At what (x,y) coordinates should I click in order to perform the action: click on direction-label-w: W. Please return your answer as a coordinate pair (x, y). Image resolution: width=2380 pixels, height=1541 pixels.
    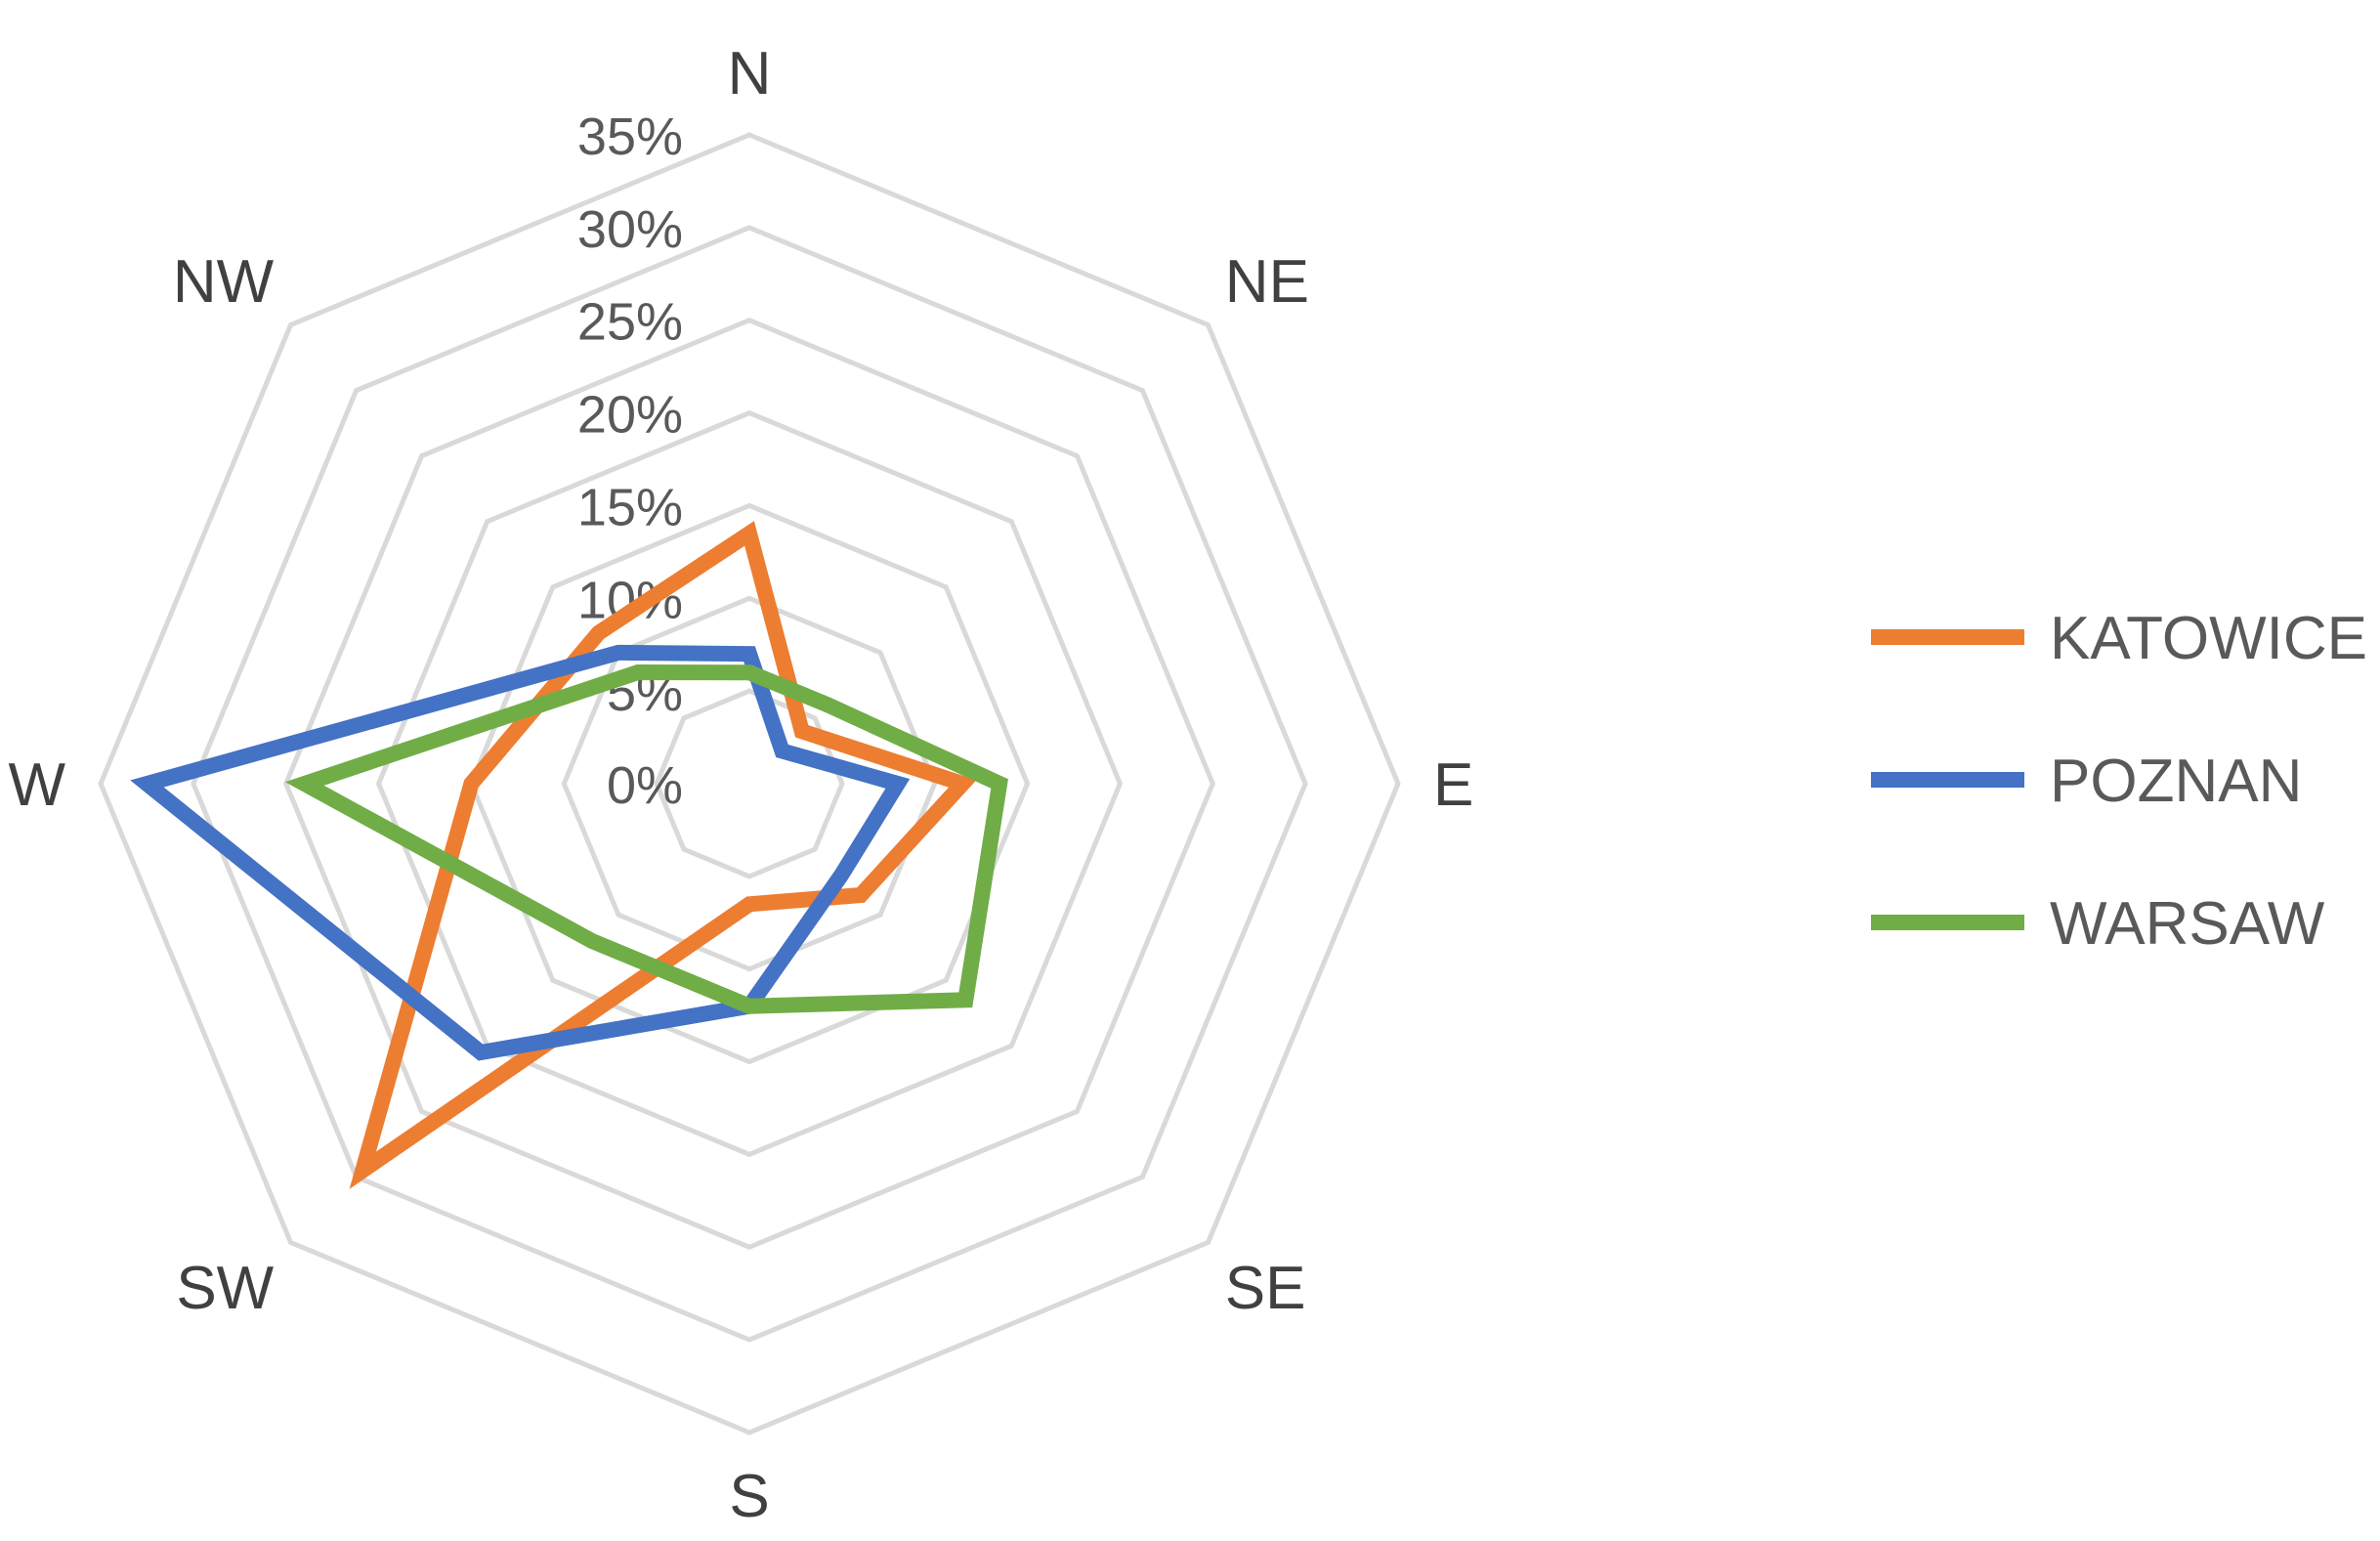
    Looking at the image, I should click on (36, 785).